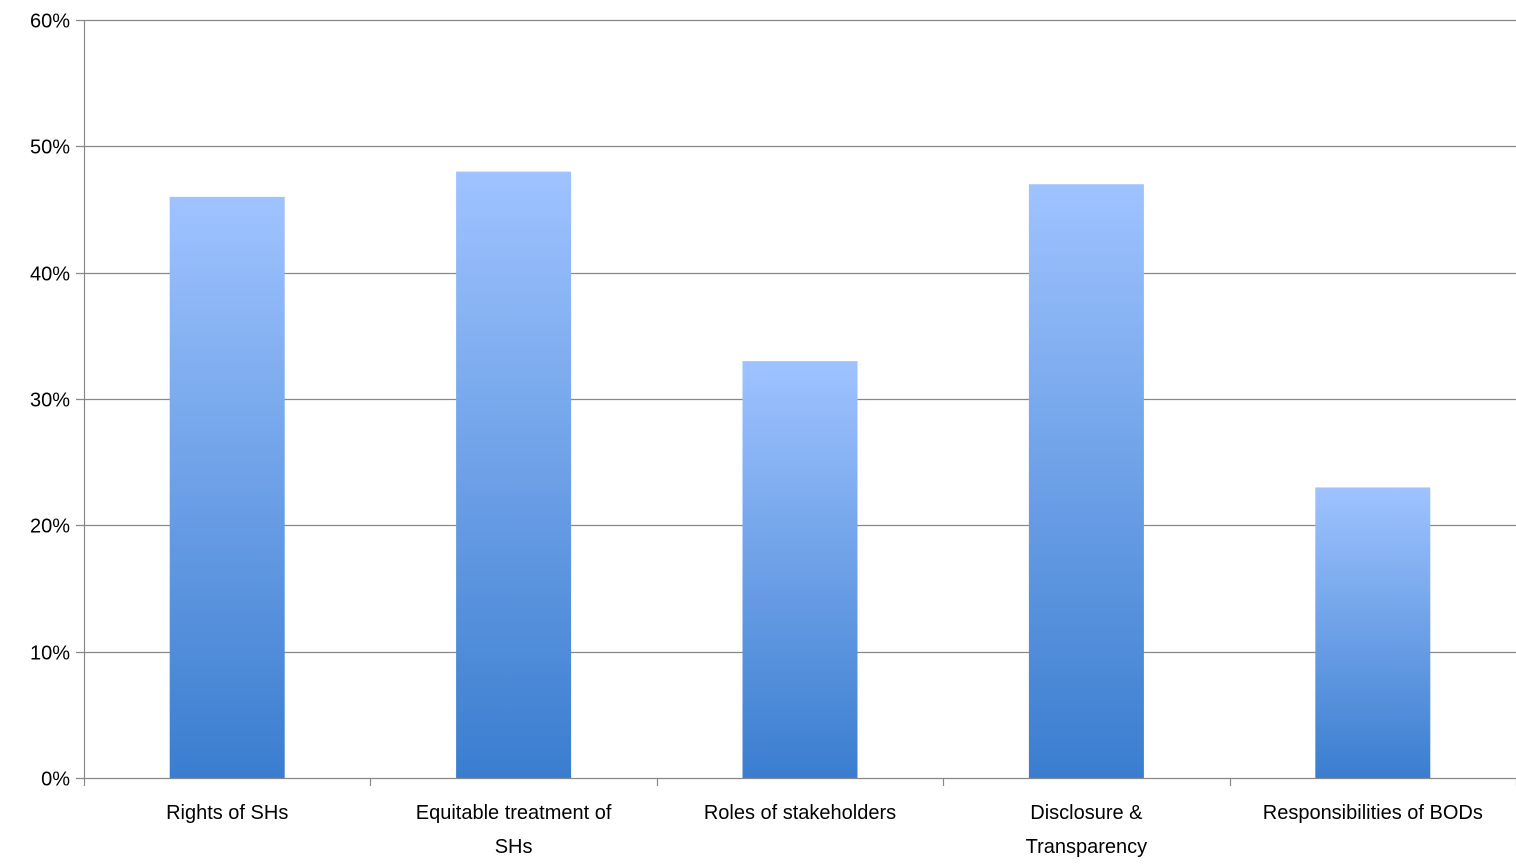 The height and width of the screenshot is (865, 1516). I want to click on x-tick-label: Disclosure &, so click(1086, 813).